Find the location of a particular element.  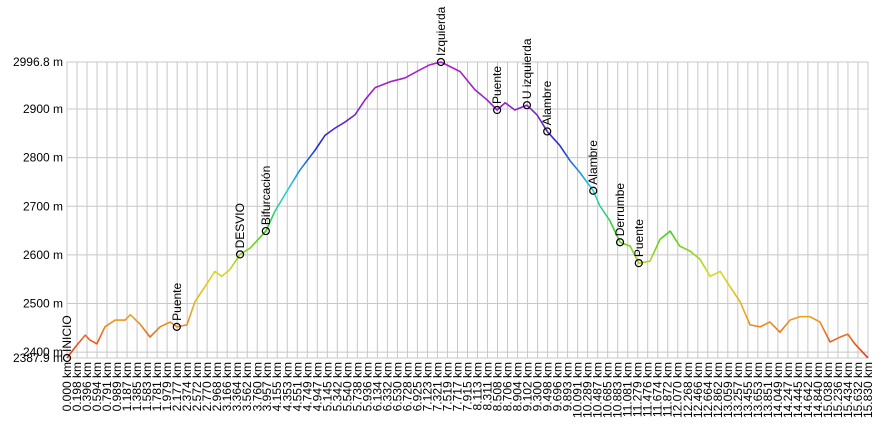

x-tick-label: 8.113 km is located at coordinates (478, 386).